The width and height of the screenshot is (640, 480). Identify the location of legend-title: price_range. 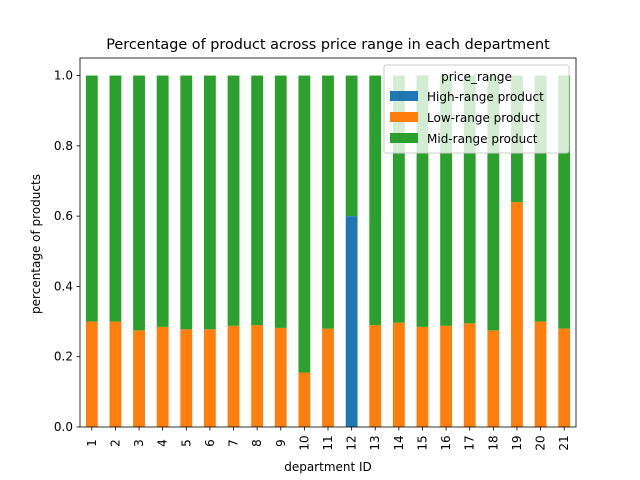
(476, 77).